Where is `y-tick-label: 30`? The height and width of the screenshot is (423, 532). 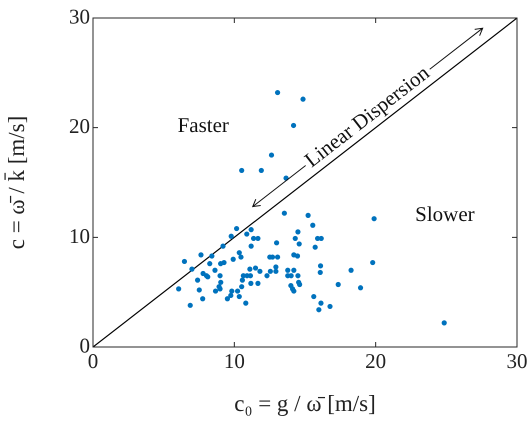 y-tick-label: 30 is located at coordinates (79, 16).